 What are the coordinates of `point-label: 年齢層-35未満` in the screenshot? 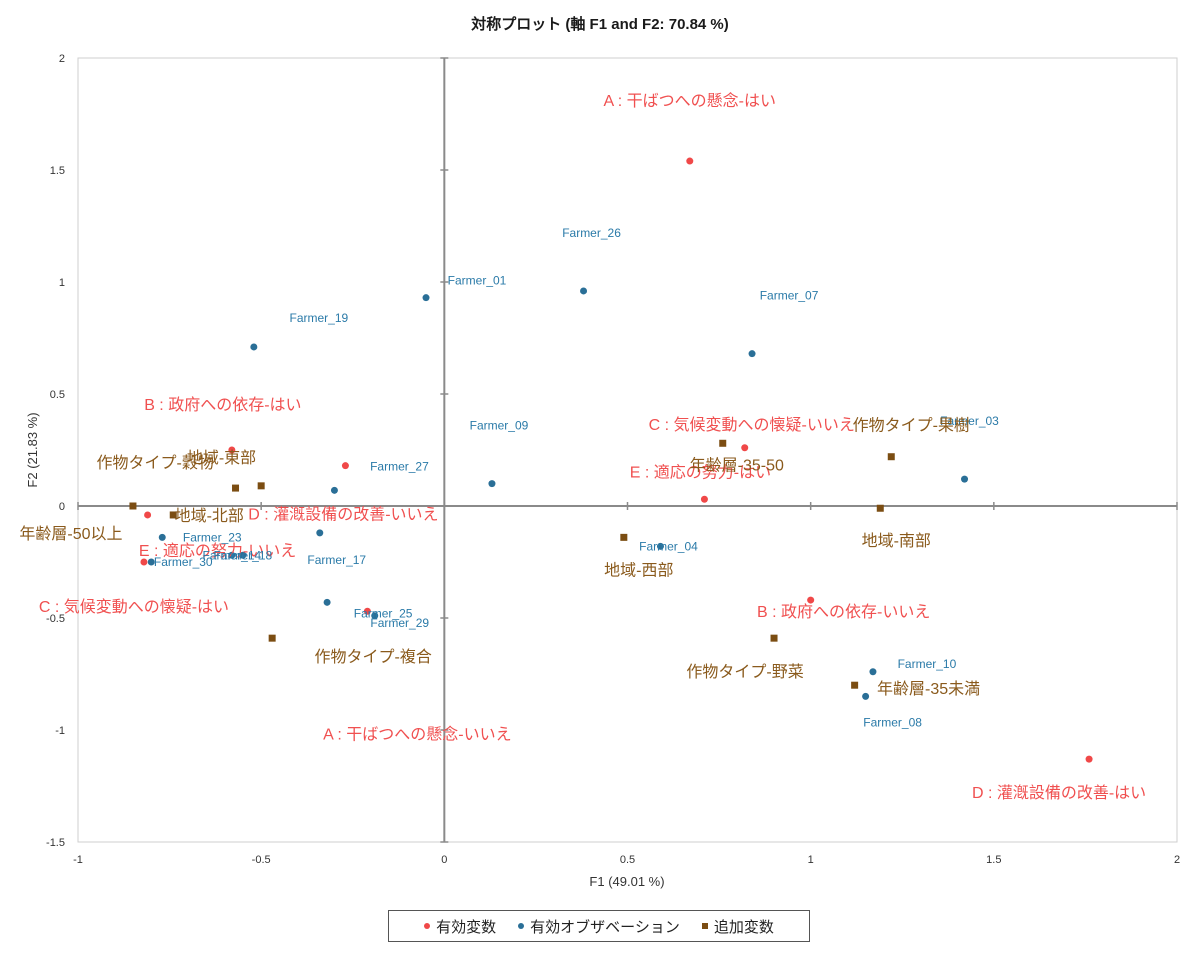 It's located at (928, 689).